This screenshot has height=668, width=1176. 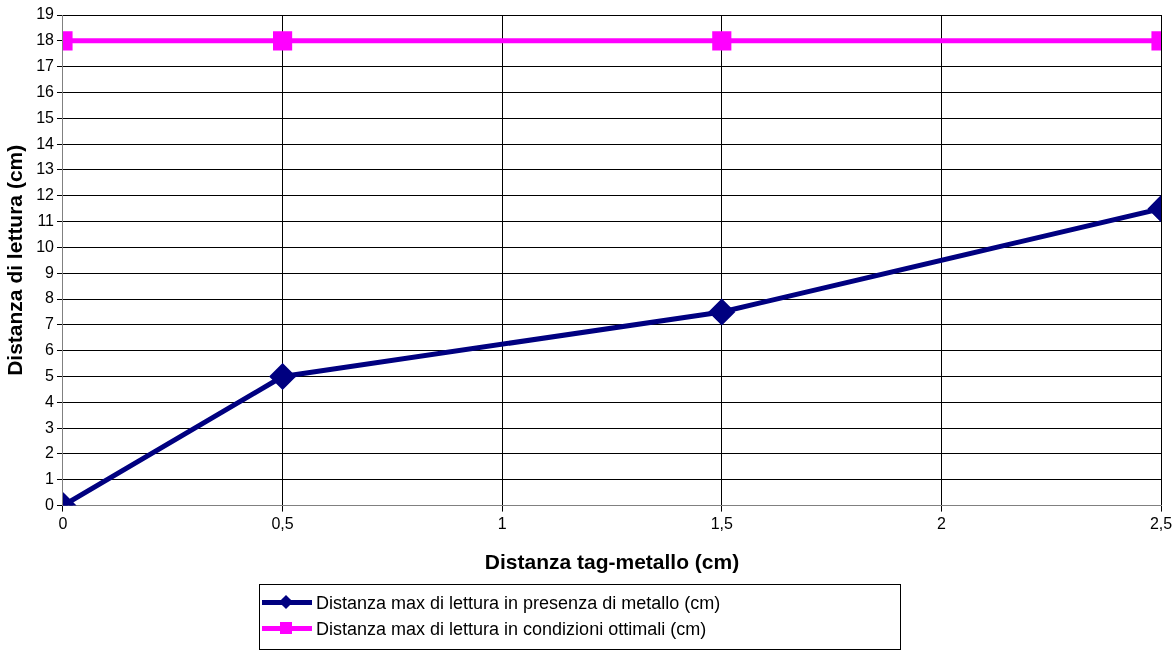 What do you see at coordinates (45, 195) in the screenshot?
I see `y-tick-label: 12` at bounding box center [45, 195].